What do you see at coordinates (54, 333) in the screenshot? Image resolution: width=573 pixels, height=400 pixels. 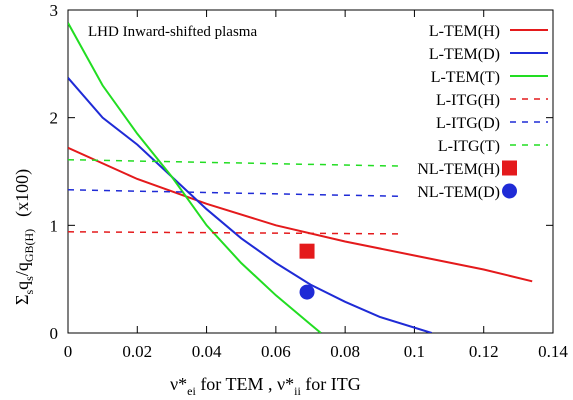 I see `y-tick-label: 0` at bounding box center [54, 333].